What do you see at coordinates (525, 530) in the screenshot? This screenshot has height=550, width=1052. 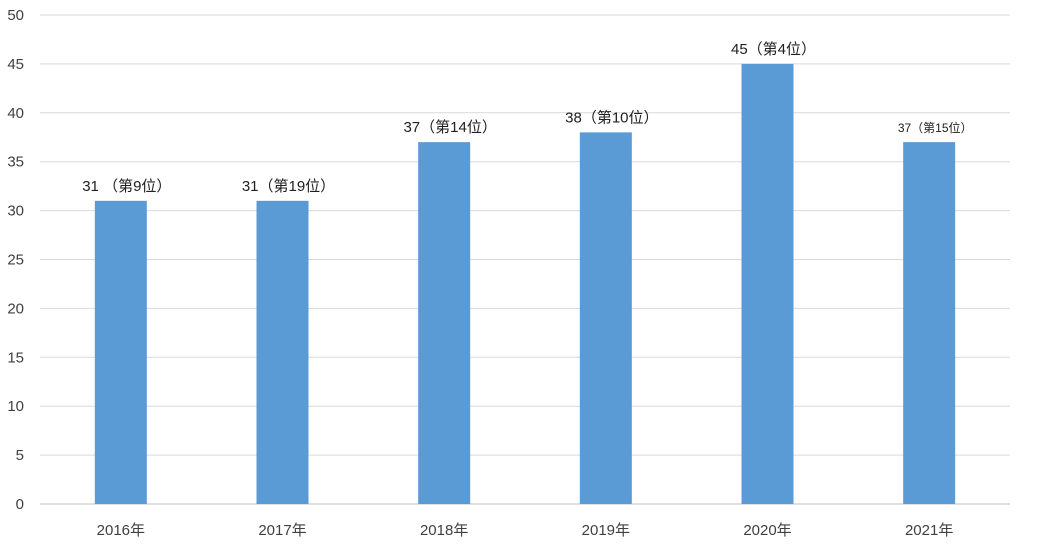 I see `x-axis-ticks: 2016年 2017年 2018年 2019年 2020年 2021年` at bounding box center [525, 530].